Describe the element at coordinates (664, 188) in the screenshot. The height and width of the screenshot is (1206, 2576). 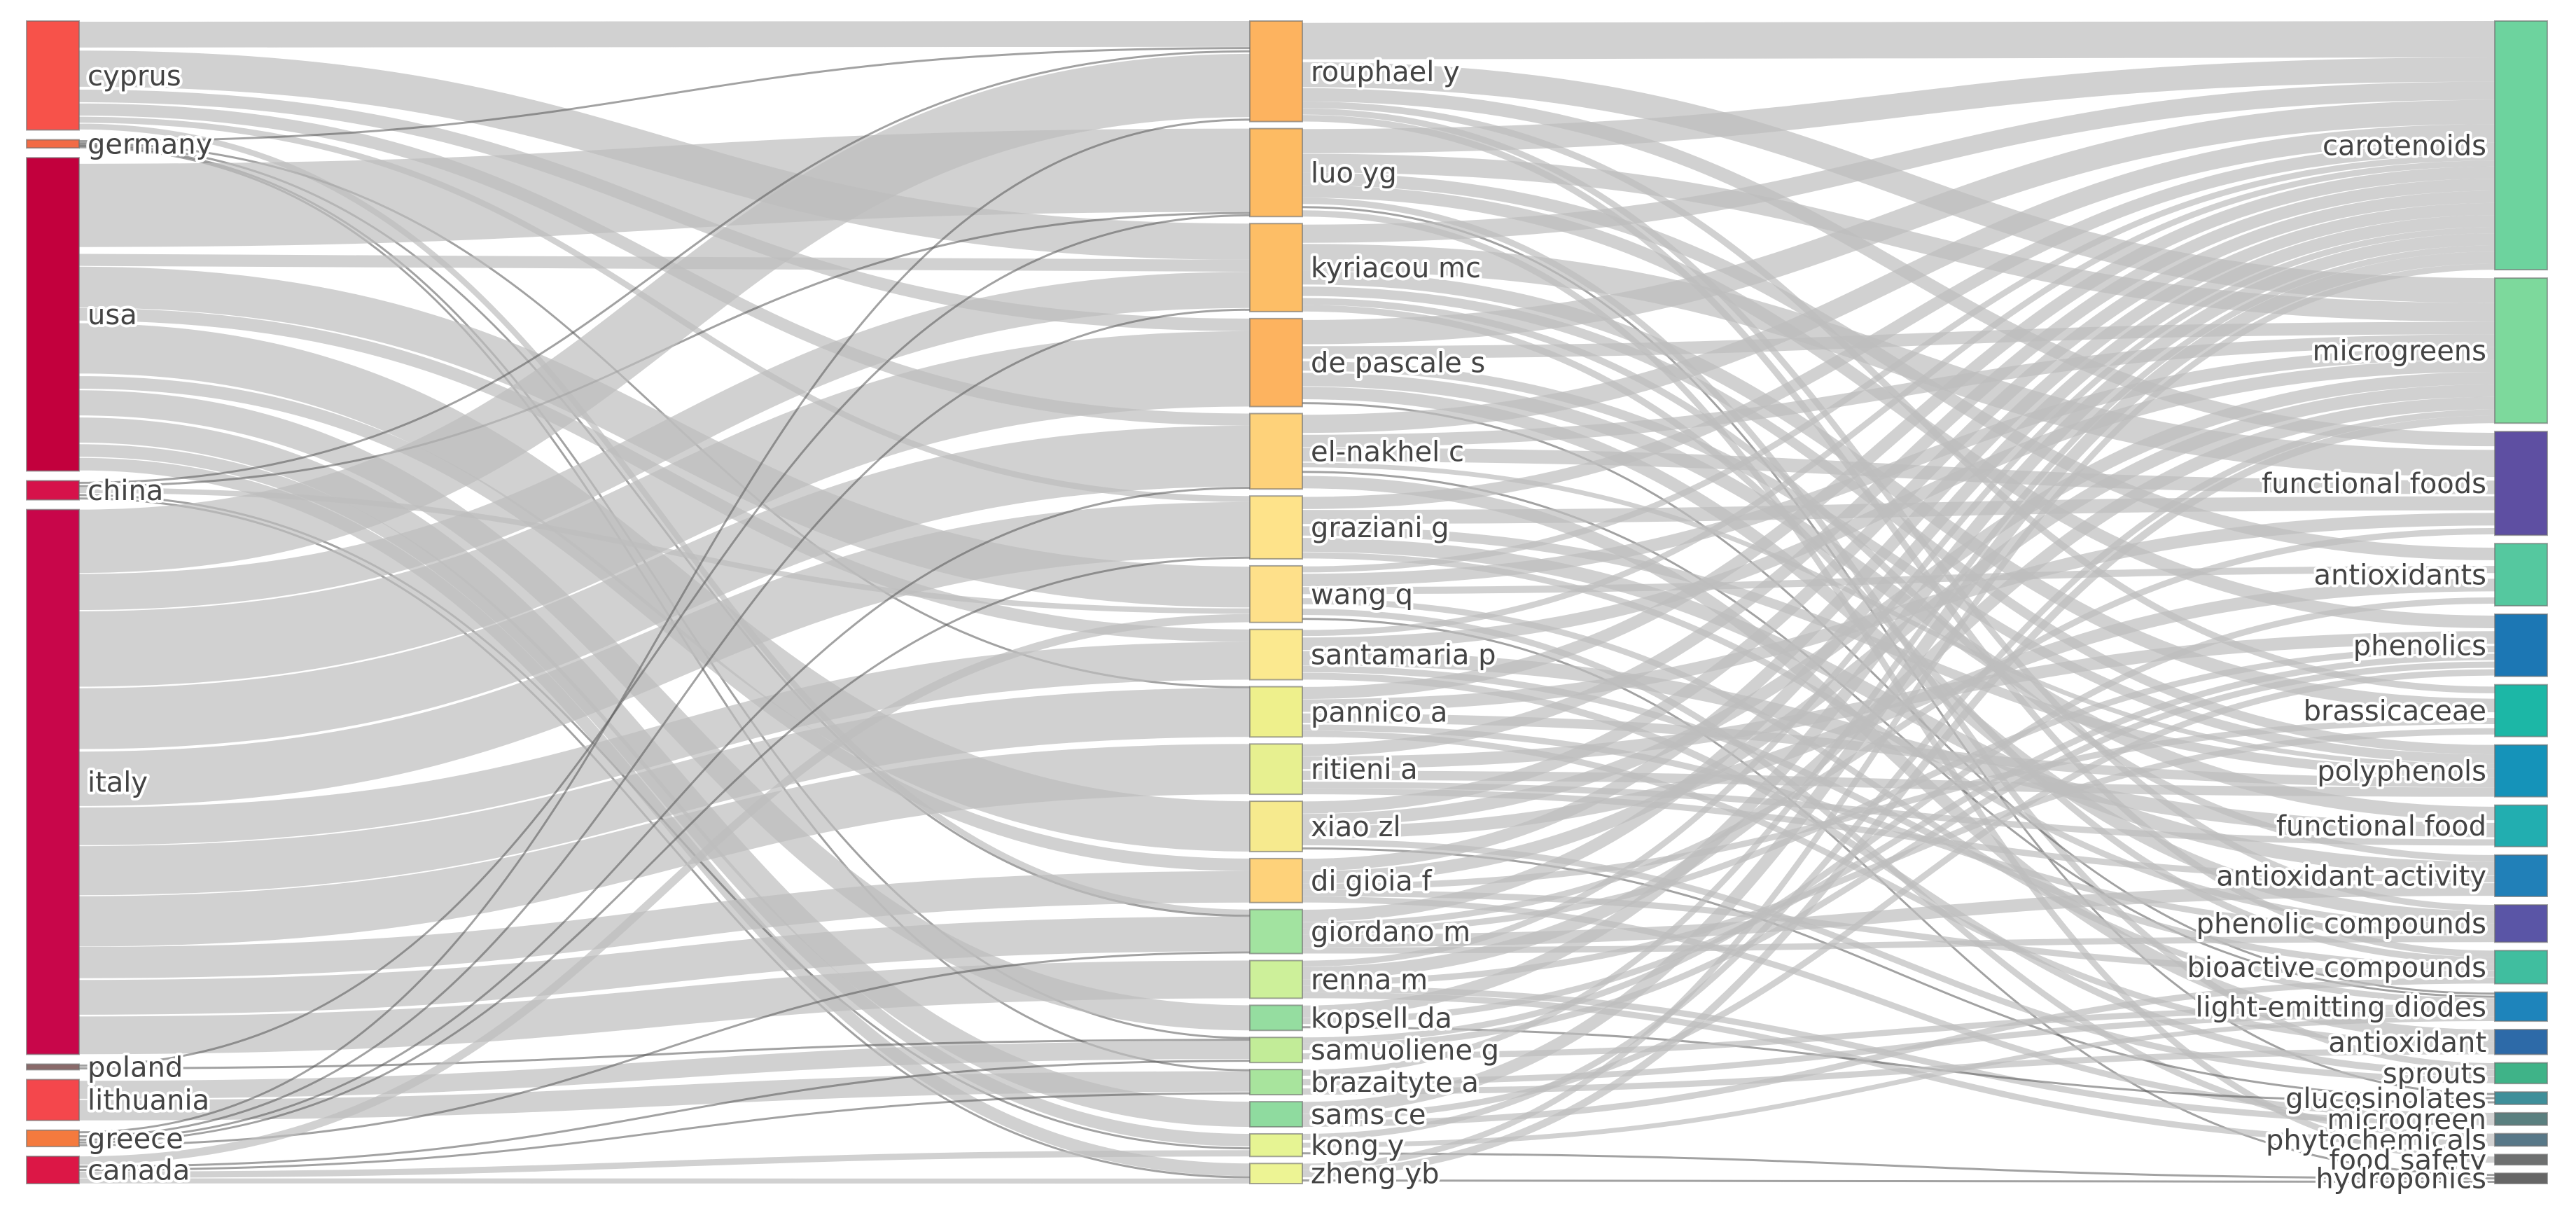
I see `link-usa-to-luo` at that location.